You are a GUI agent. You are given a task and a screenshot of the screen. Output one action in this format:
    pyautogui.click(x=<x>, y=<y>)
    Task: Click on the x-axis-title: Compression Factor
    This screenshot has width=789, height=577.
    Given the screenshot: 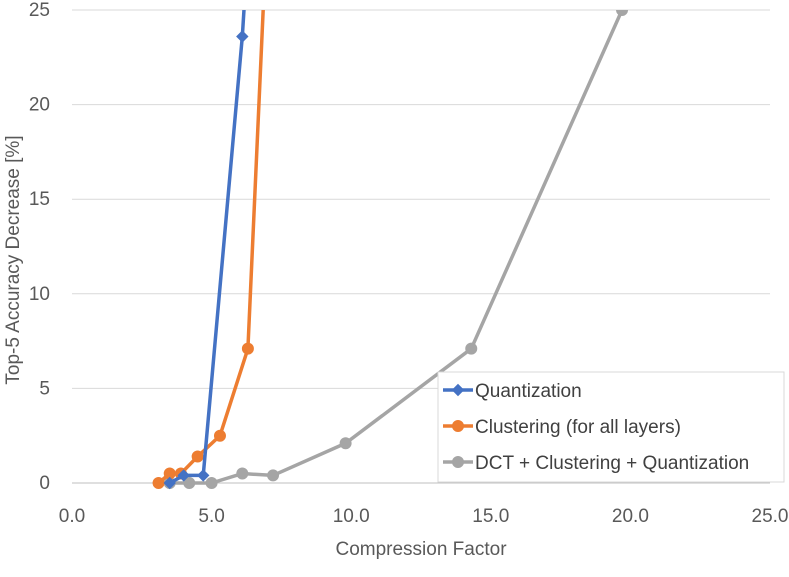 What is the action you would take?
    pyautogui.click(x=421, y=549)
    